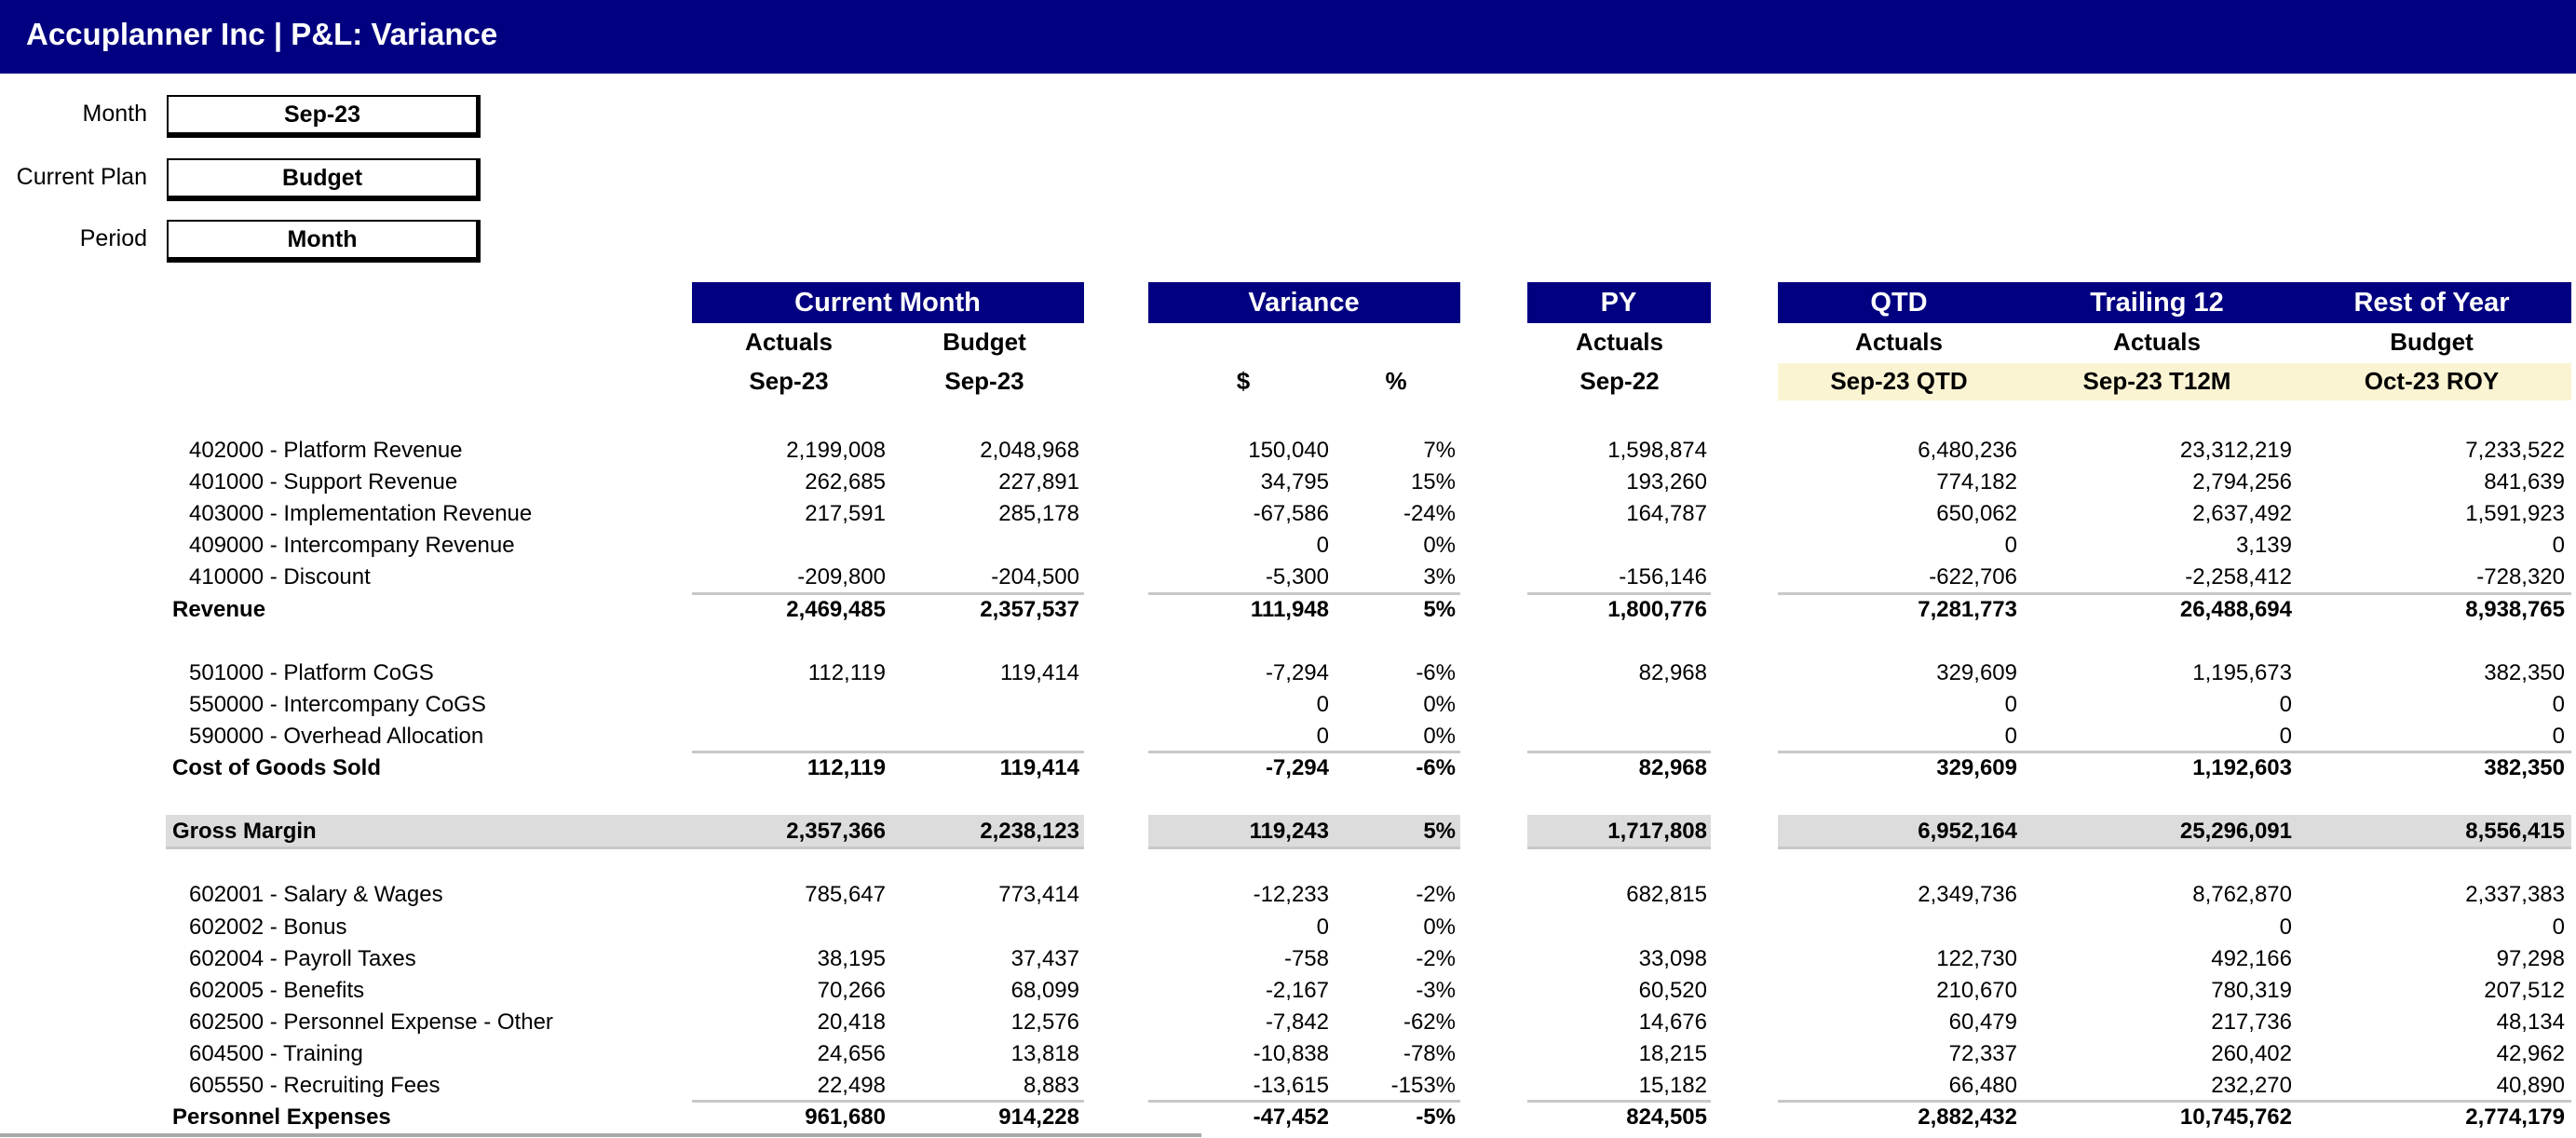 The image size is (2576, 1138). I want to click on period-label: Period, so click(113, 238).